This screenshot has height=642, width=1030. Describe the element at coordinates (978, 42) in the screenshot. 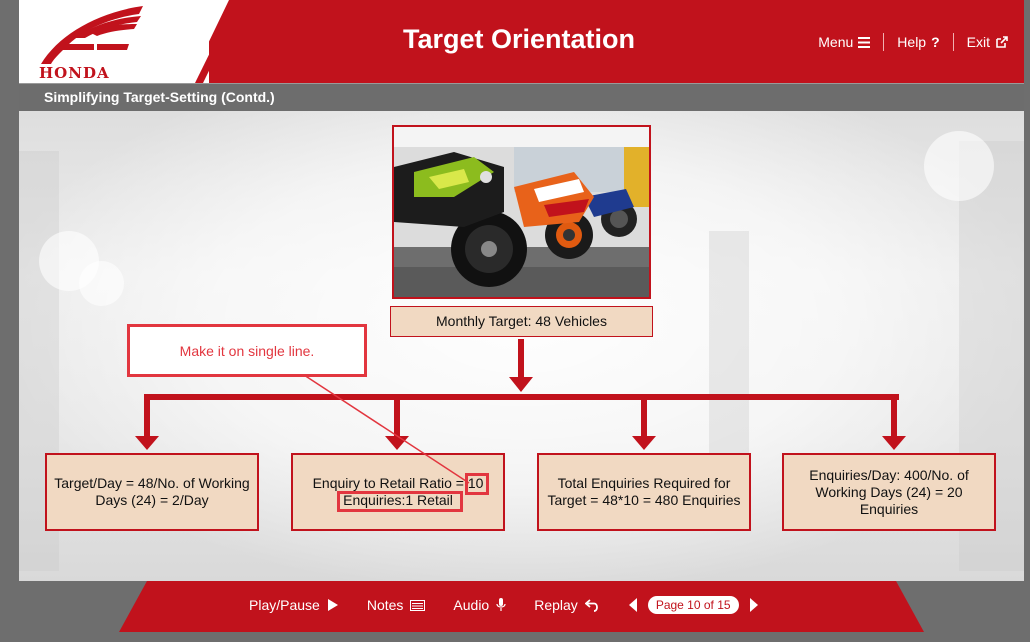

I see `exit-label: Exit` at that location.